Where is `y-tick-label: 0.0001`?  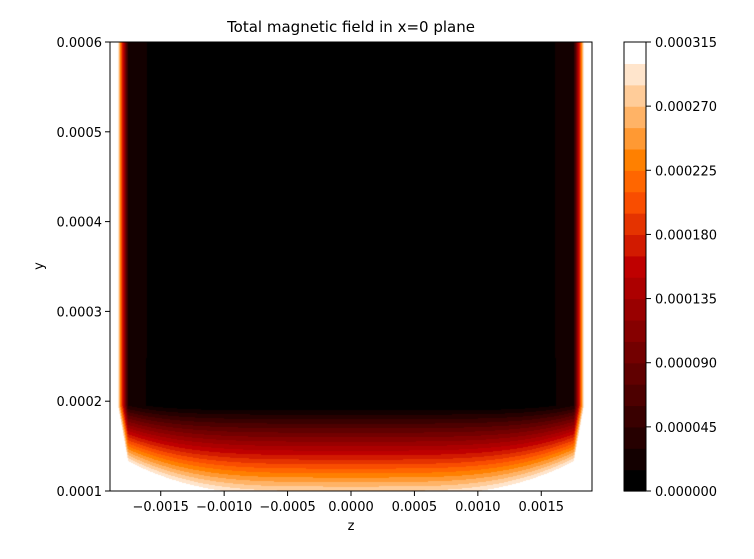
y-tick-label: 0.0001 is located at coordinates (80, 492).